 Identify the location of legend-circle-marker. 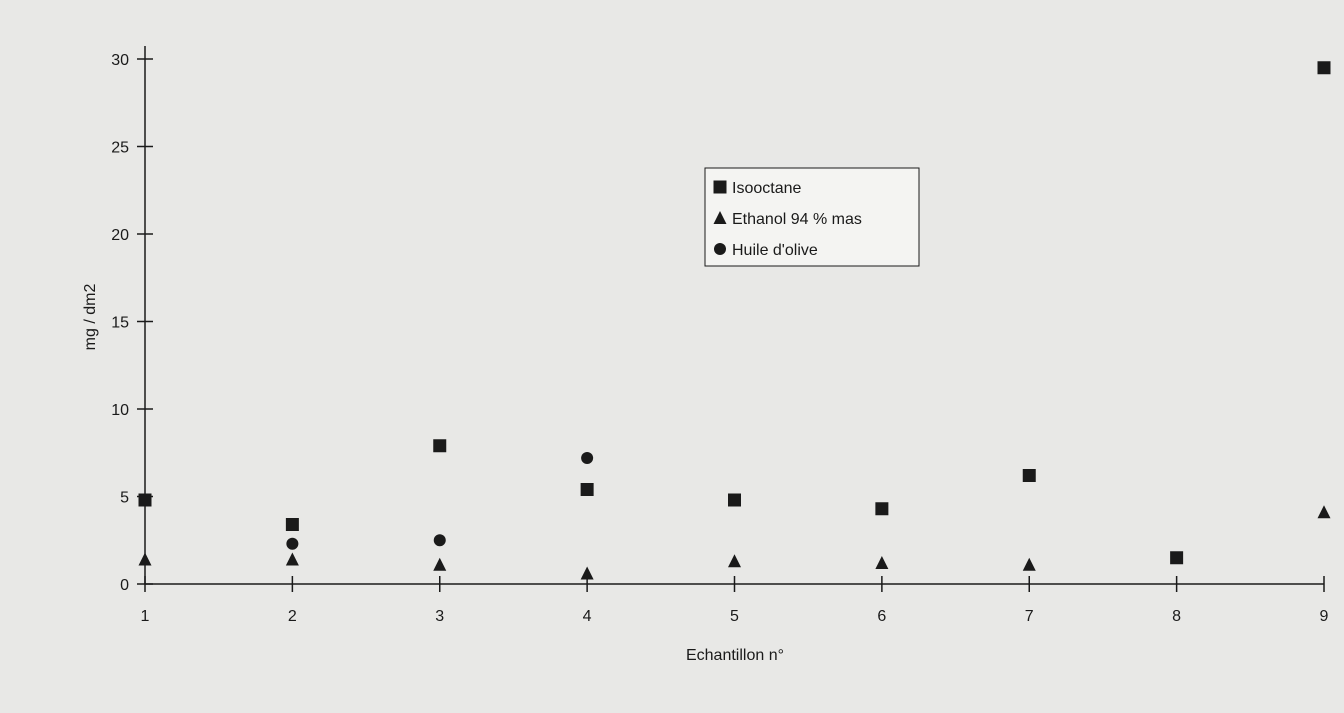
(720, 249).